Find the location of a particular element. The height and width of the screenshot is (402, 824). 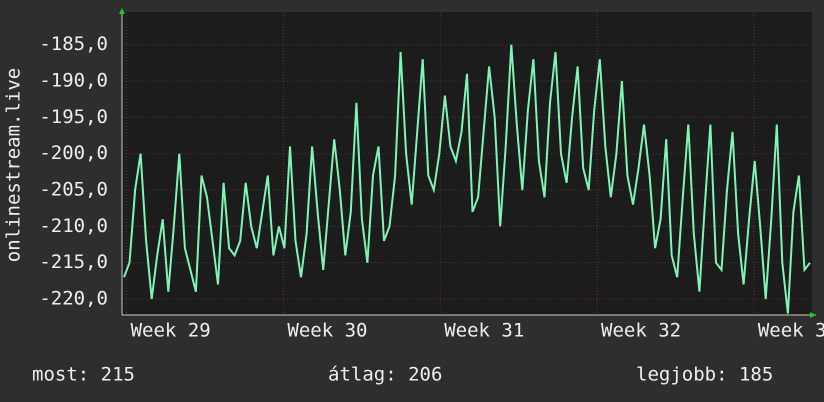

y-axis-label: onlinestream.live is located at coordinates (14, 165).